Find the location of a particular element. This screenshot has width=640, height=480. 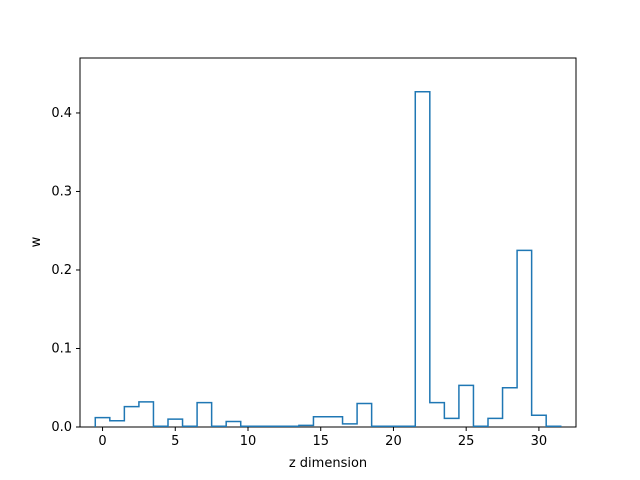

y-axis-ticks: 0.0 0.1 0.2 0.3 0.4 is located at coordinates (65, 270).